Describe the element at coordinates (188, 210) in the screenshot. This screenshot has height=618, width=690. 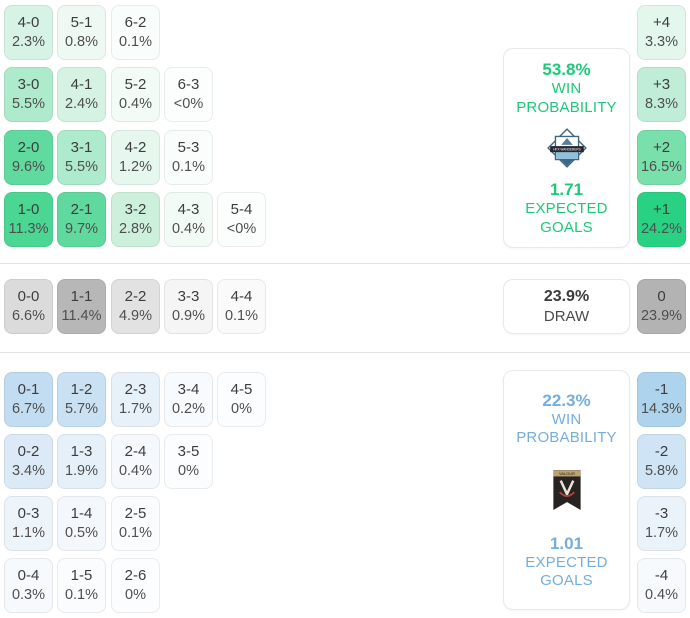
I see `score-tile-4-3-label: 4-3` at that location.